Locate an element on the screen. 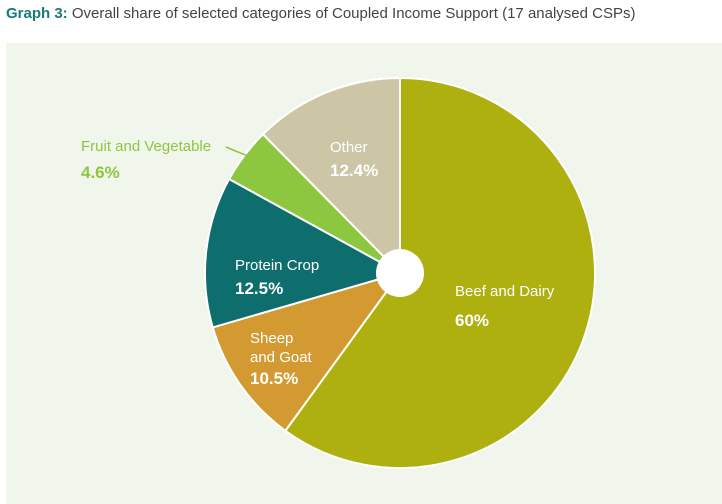 The height and width of the screenshot is (504, 722). slice-label-fruit-and-vegetable: Fruit and Vegetable is located at coordinates (146, 146).